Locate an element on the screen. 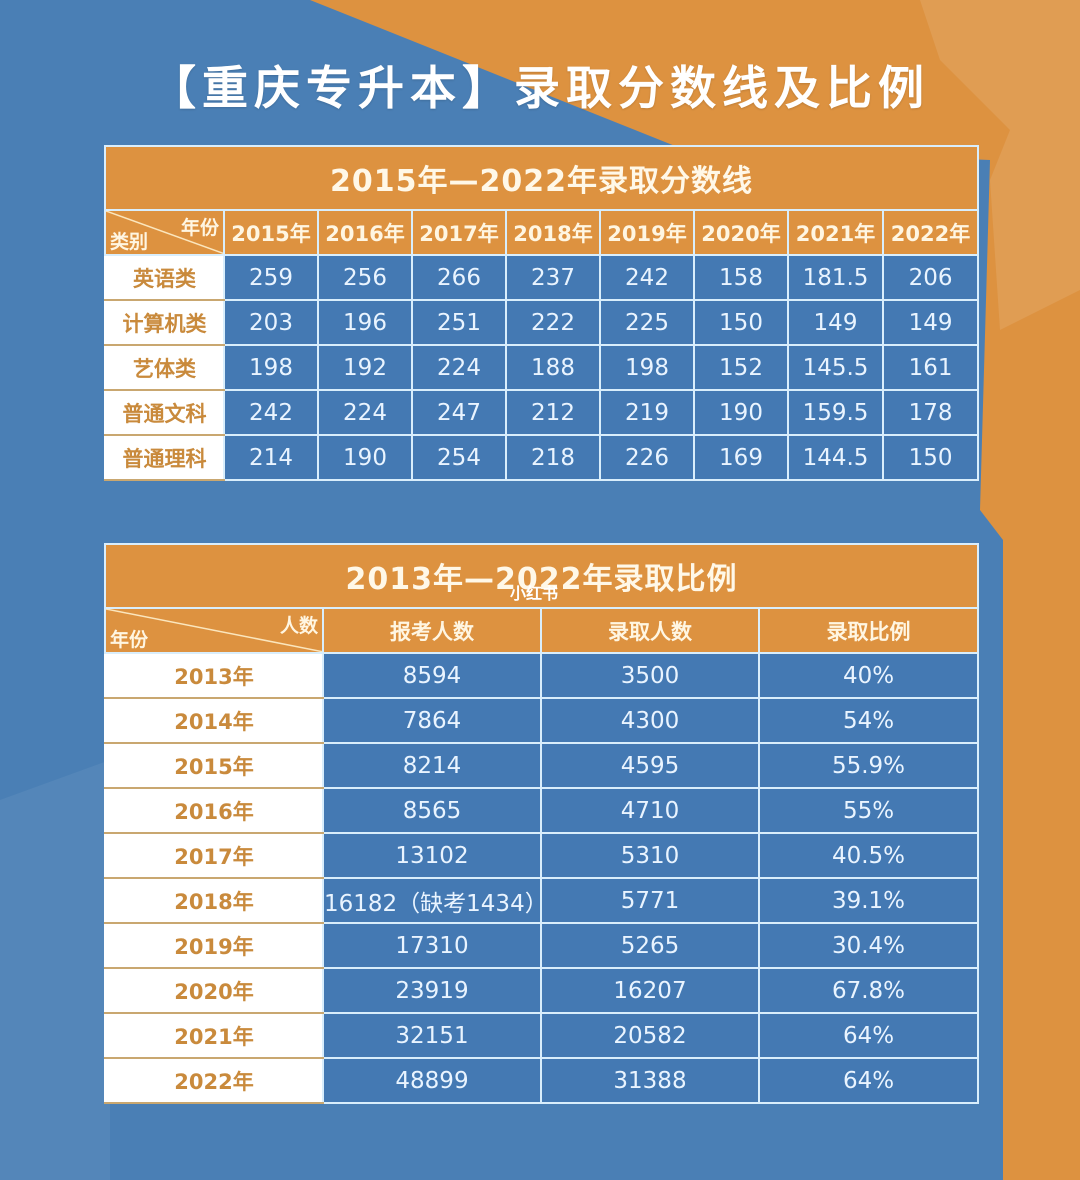 This screenshot has width=1080, height=1180. score-cell: 226 is located at coordinates (647, 457).